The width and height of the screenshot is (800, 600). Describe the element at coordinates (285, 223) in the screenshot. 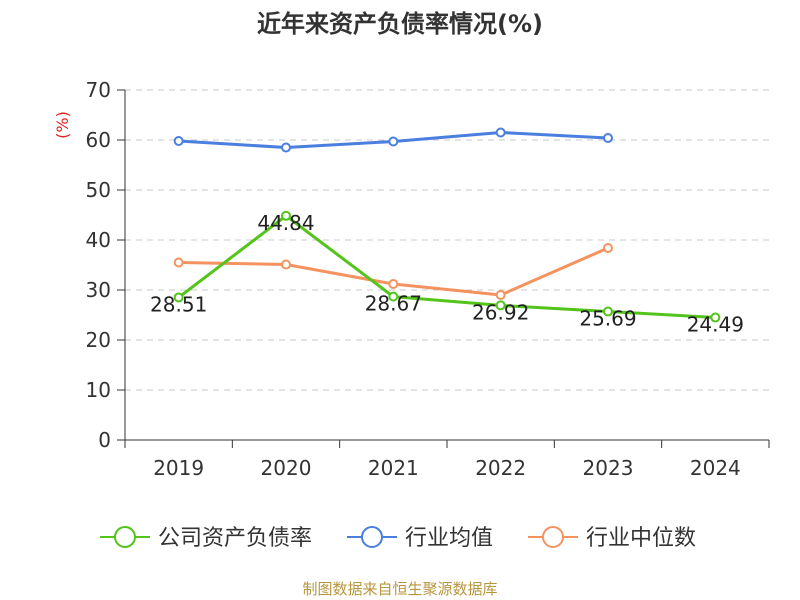

I see `data-label: 44.84` at that location.